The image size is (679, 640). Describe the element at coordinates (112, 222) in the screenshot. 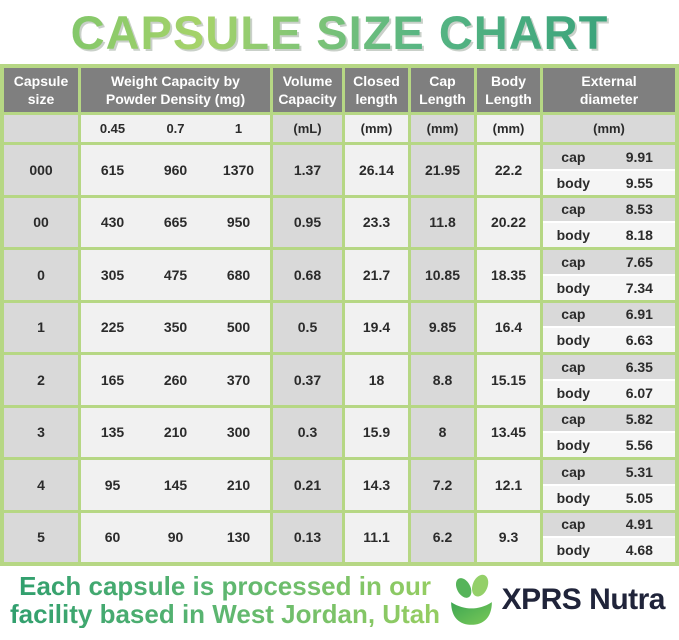

I see `weight-value: 430` at that location.